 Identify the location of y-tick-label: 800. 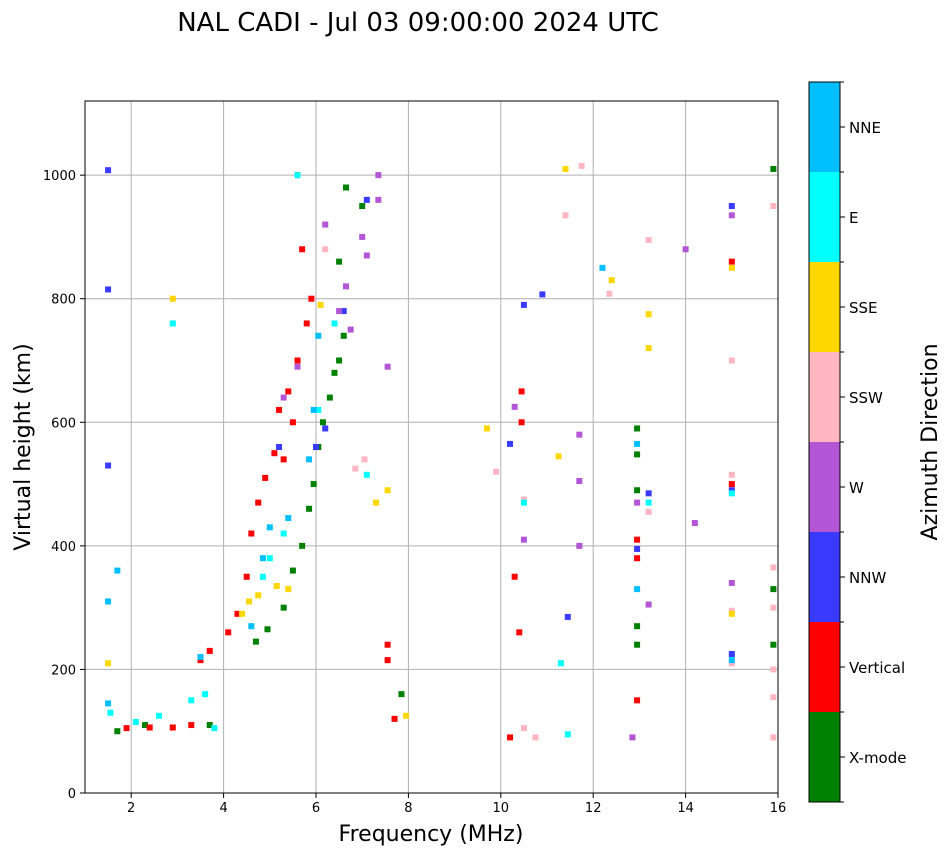
(63, 300).